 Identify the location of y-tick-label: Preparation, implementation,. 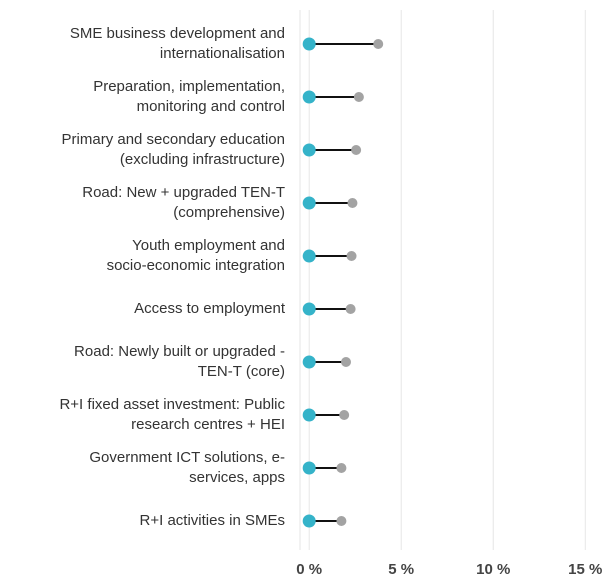
(189, 86).